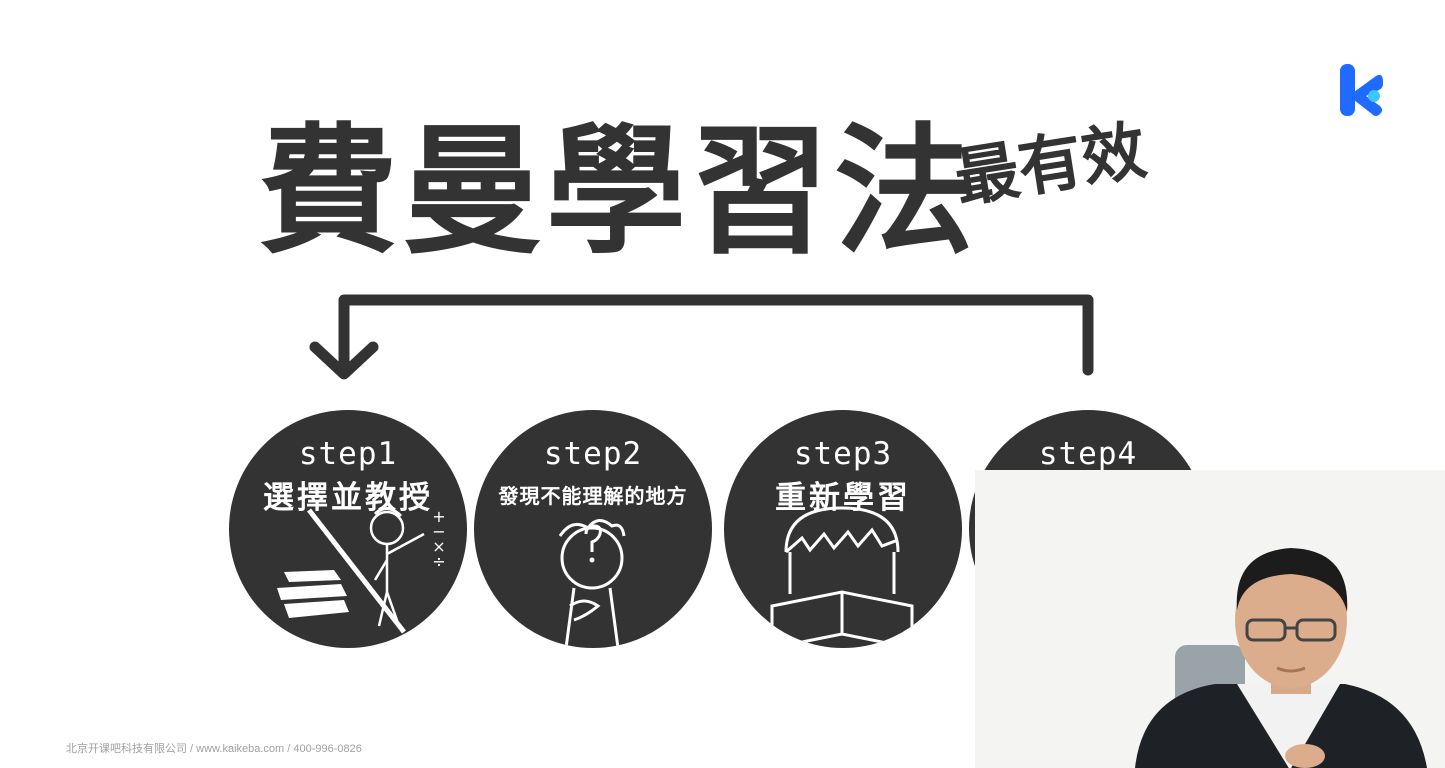  I want to click on step3-number: step3, so click(843, 454).